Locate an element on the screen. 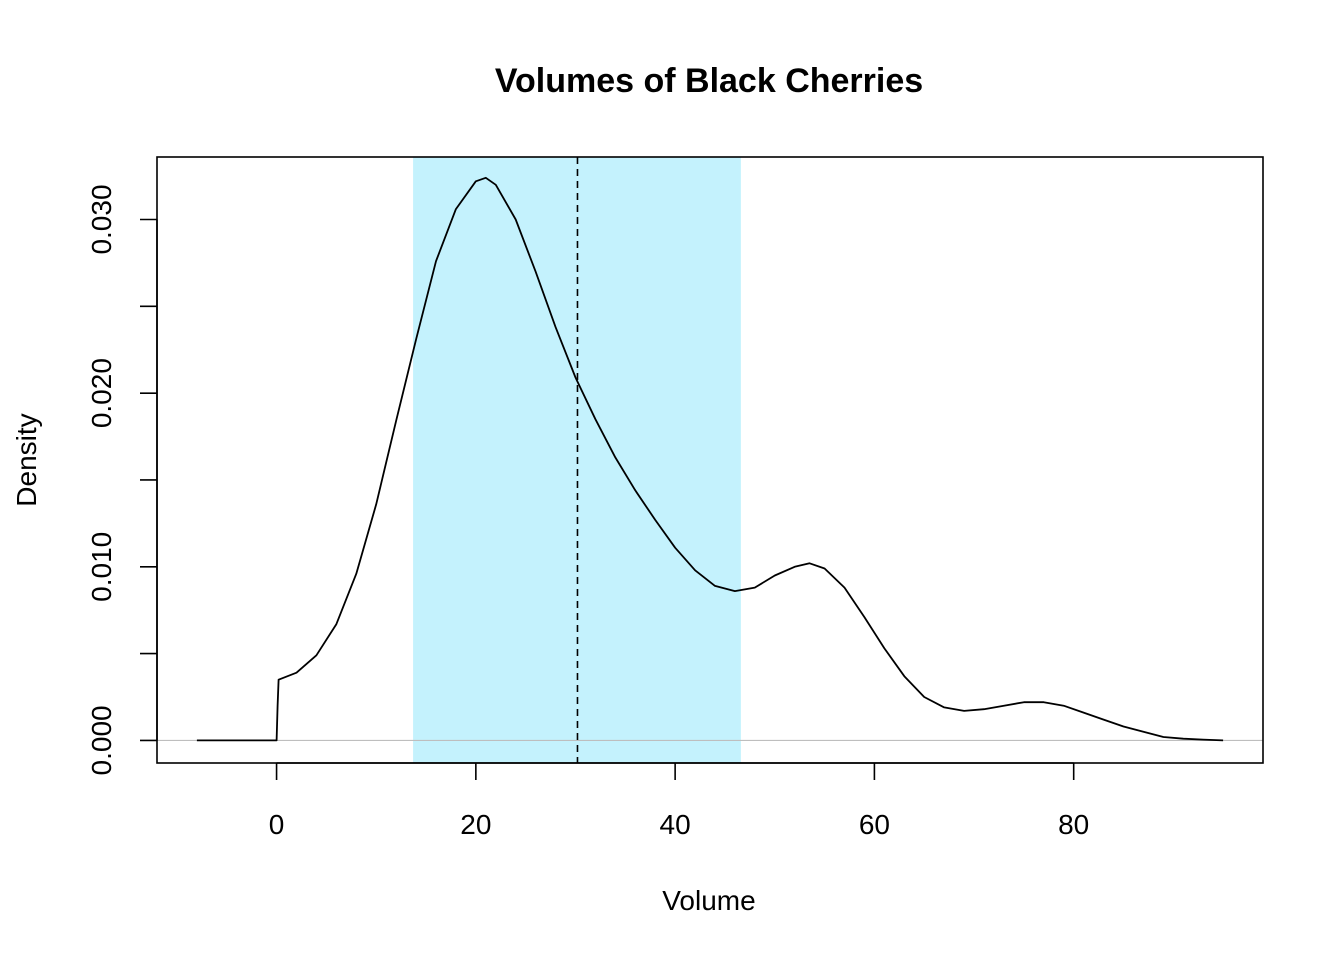  x-tick-label: 40 is located at coordinates (675, 824).